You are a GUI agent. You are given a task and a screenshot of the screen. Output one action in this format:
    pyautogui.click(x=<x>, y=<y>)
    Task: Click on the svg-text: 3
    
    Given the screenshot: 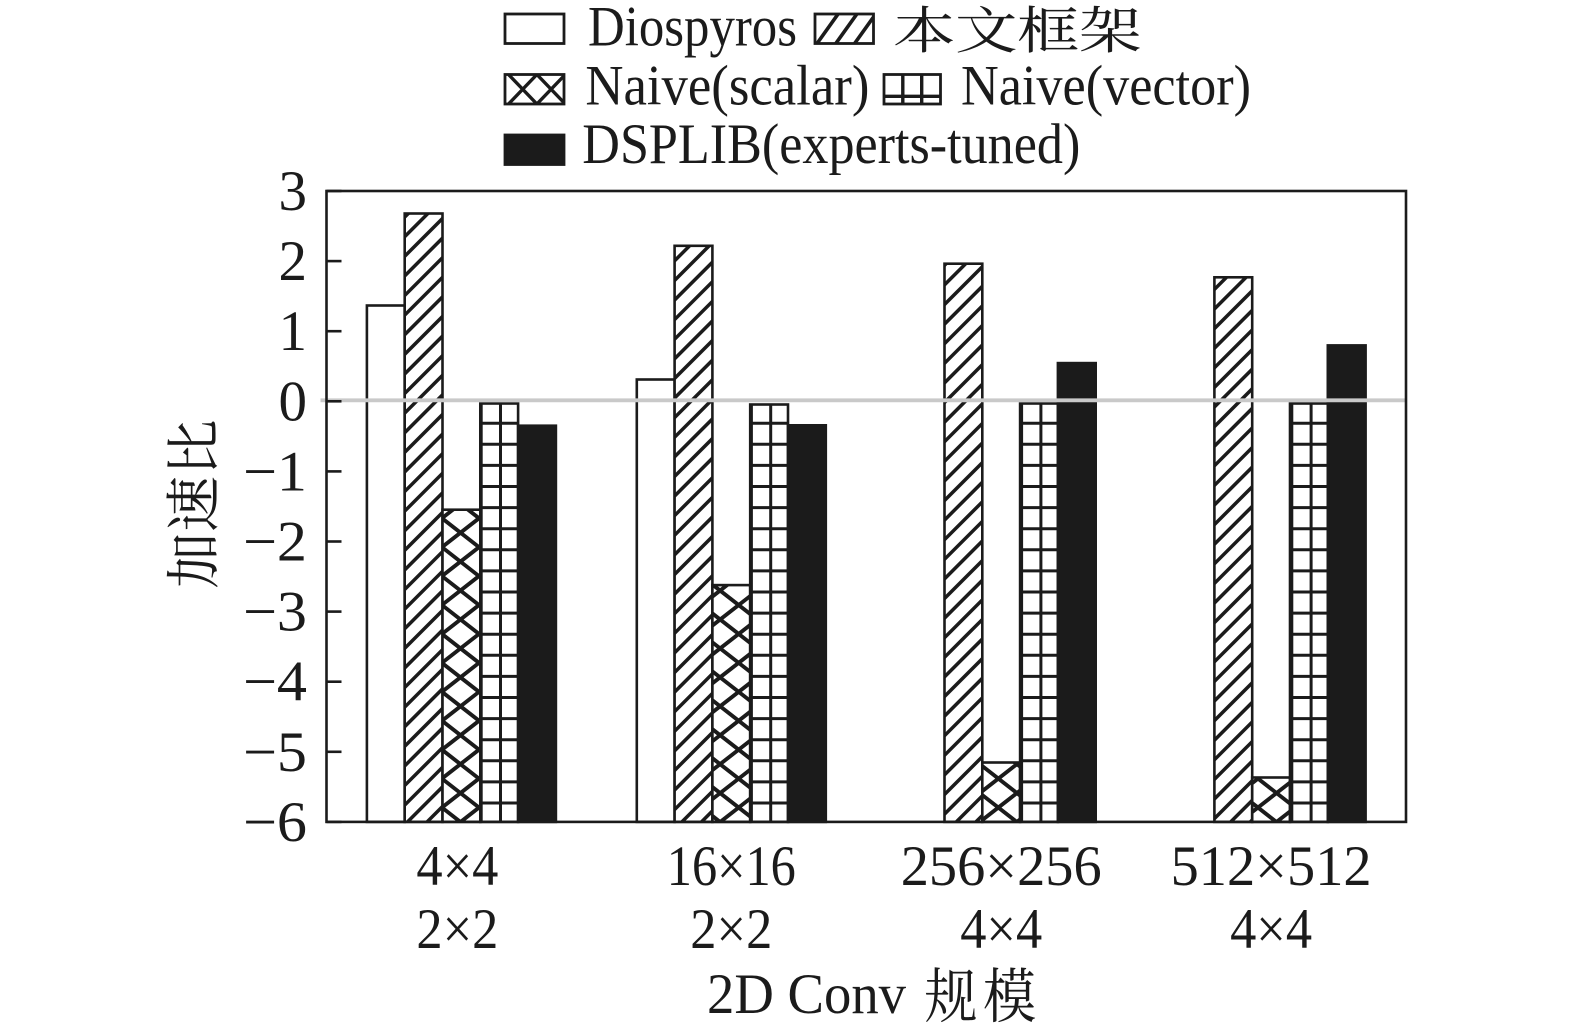 What is the action you would take?
    pyautogui.click(x=293, y=191)
    